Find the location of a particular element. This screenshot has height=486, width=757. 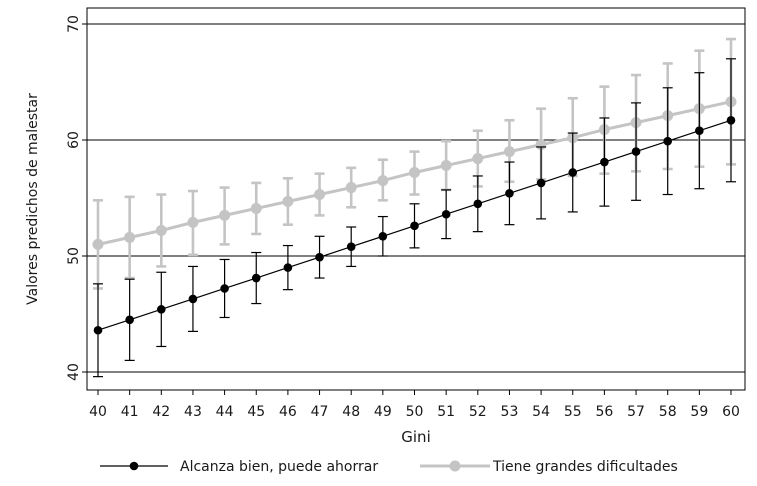

x-tick-label-57: 57 is located at coordinates (636, 412).